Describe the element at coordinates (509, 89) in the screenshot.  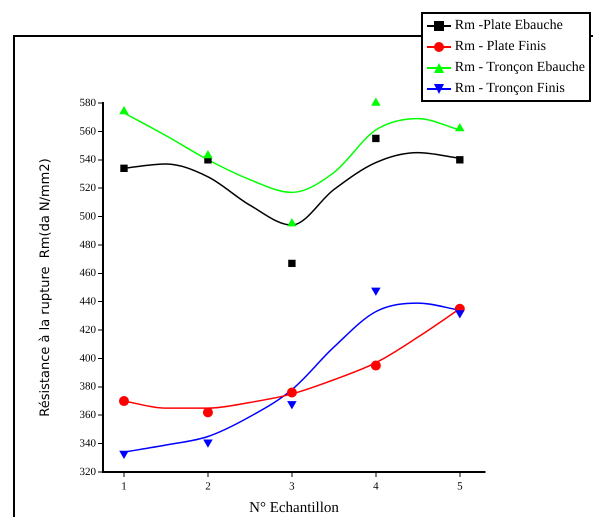
I see `legend-label: Rm - Tronçon Finis` at that location.